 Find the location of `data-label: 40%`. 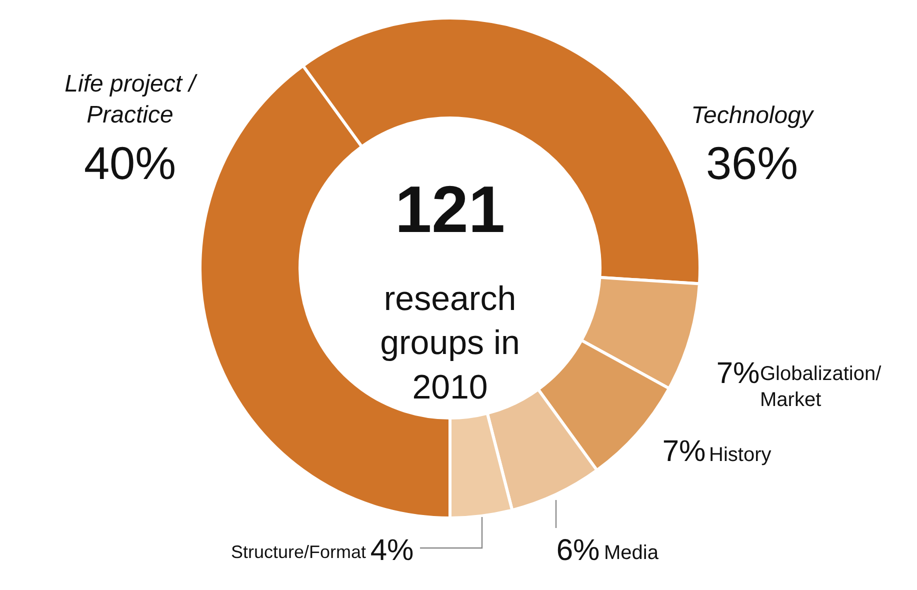

data-label: 40% is located at coordinates (130, 163).